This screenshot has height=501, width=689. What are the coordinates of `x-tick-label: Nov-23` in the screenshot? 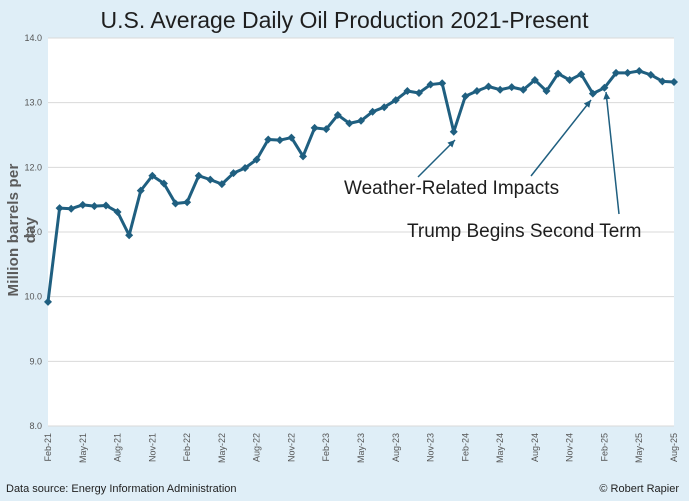 It's located at (431, 447).